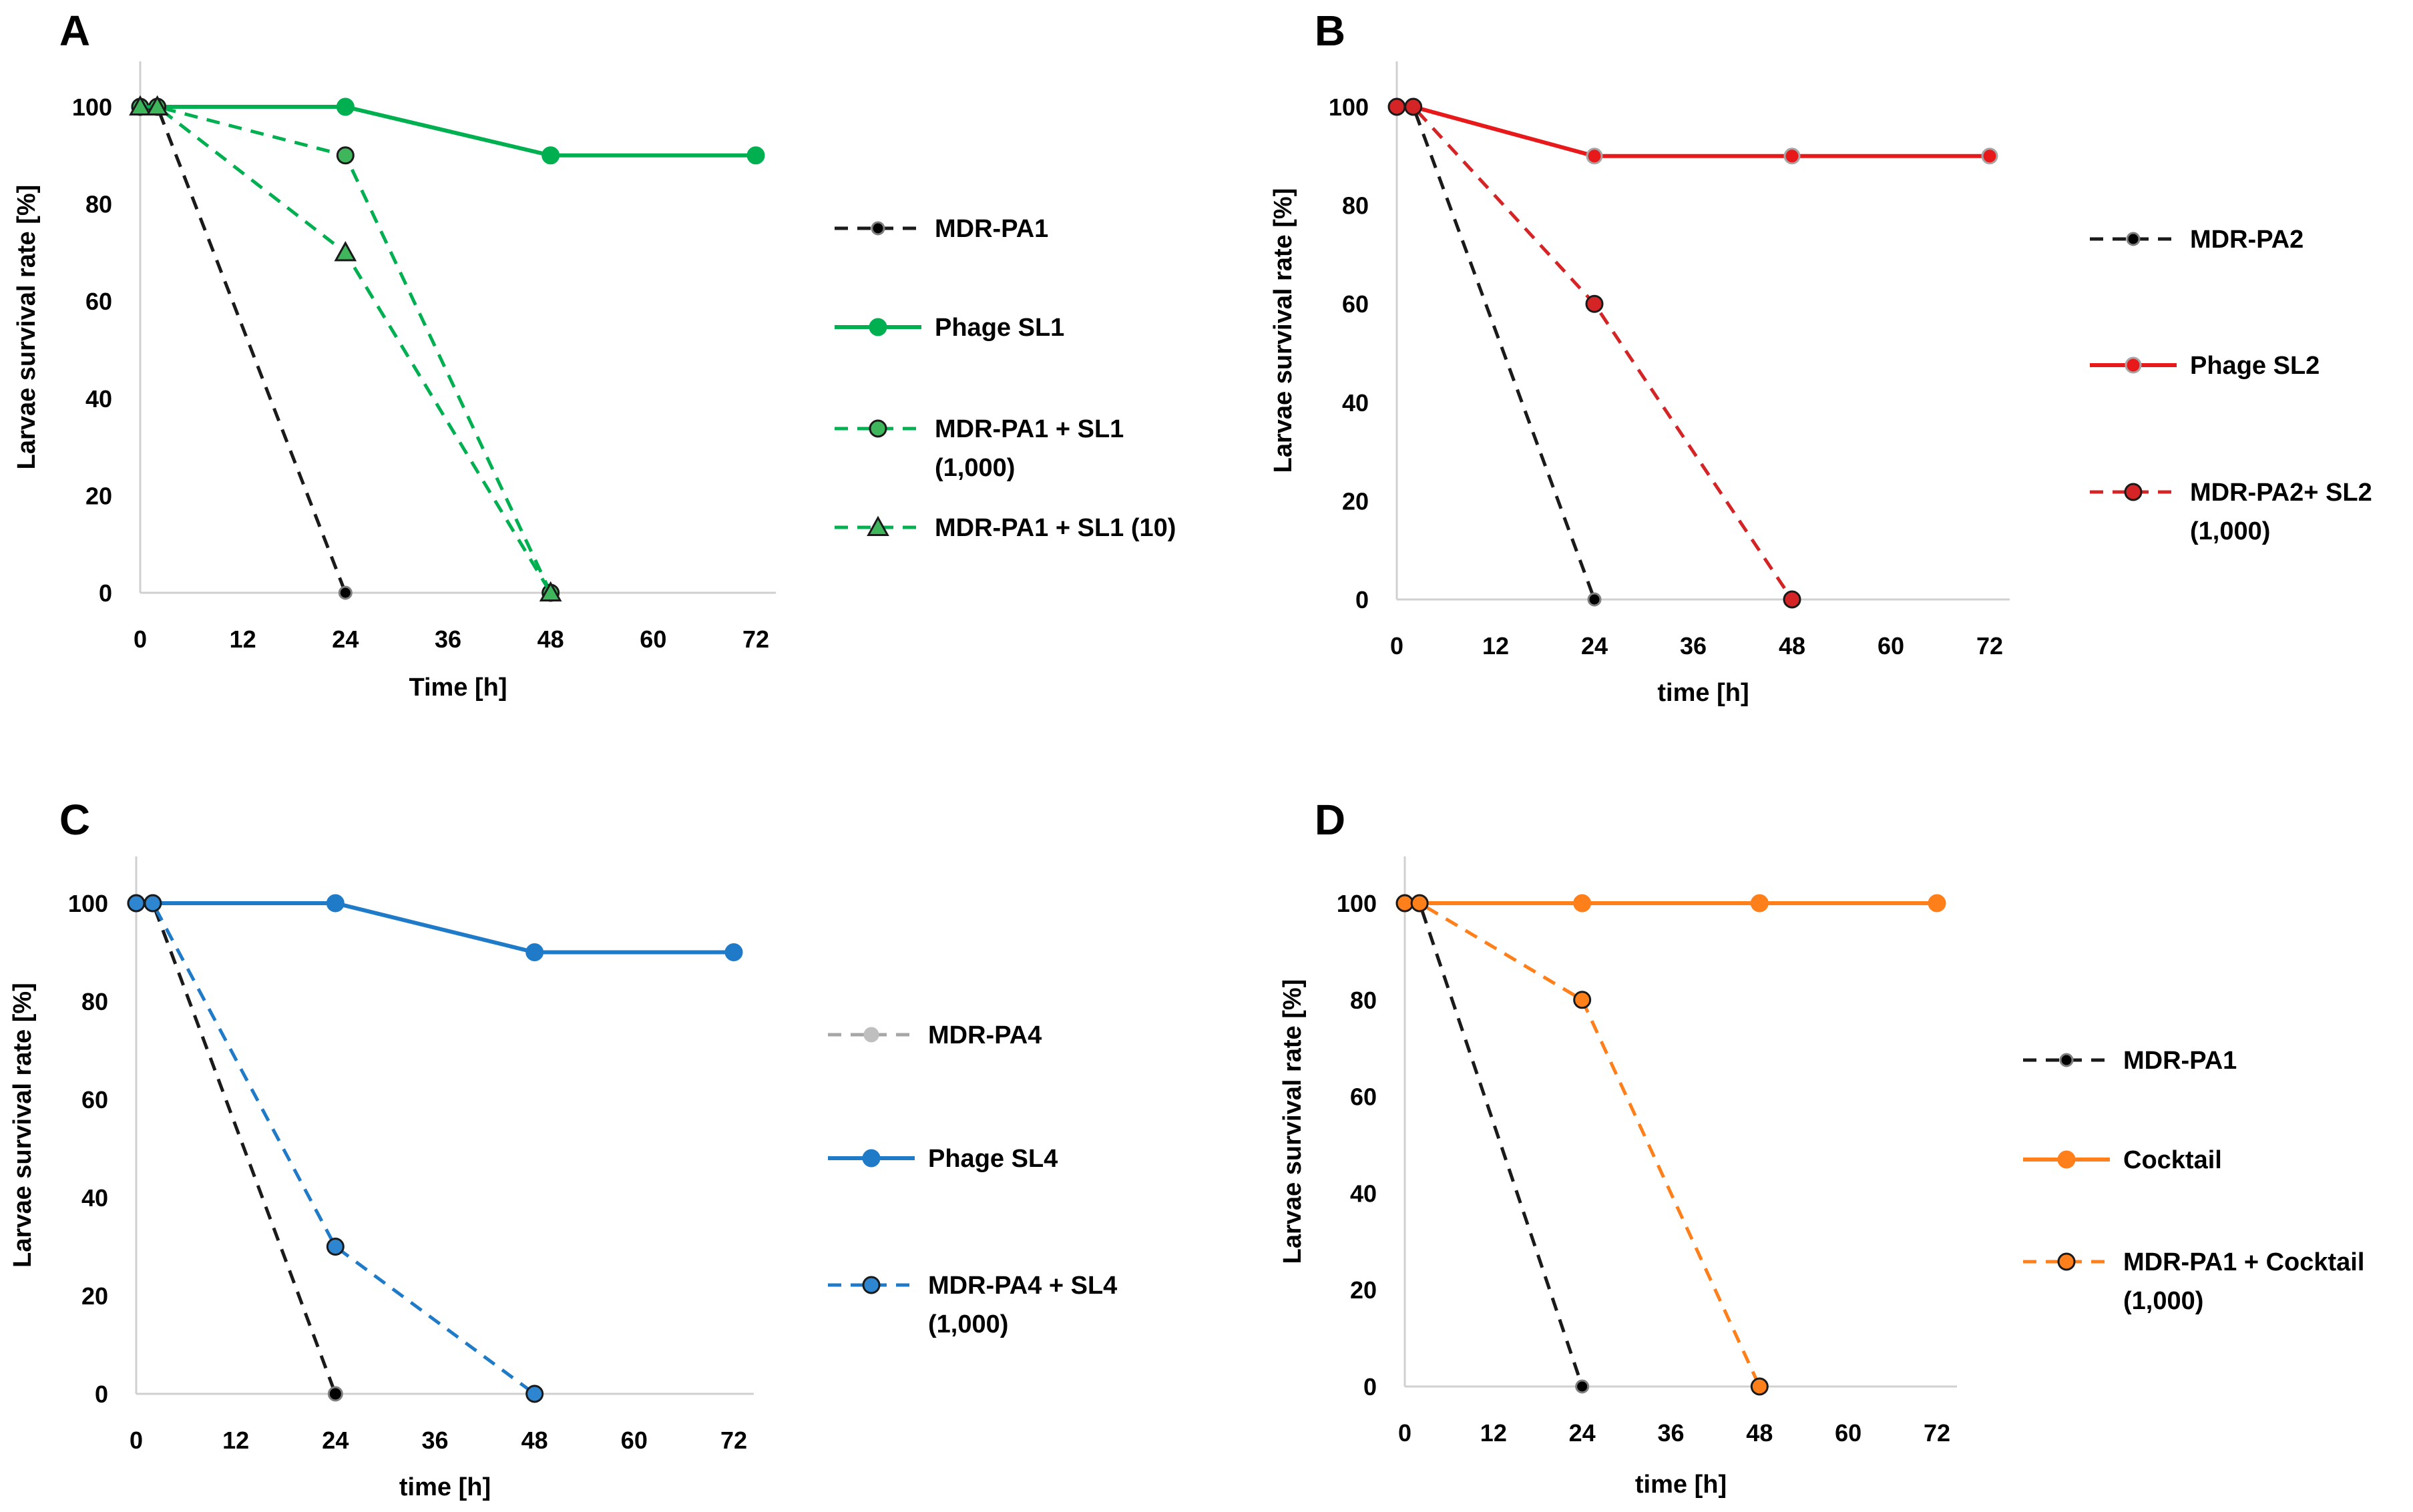 The image size is (2413, 1512). What do you see at coordinates (2255, 366) in the screenshot?
I see `legend-label: Phage SL2` at bounding box center [2255, 366].